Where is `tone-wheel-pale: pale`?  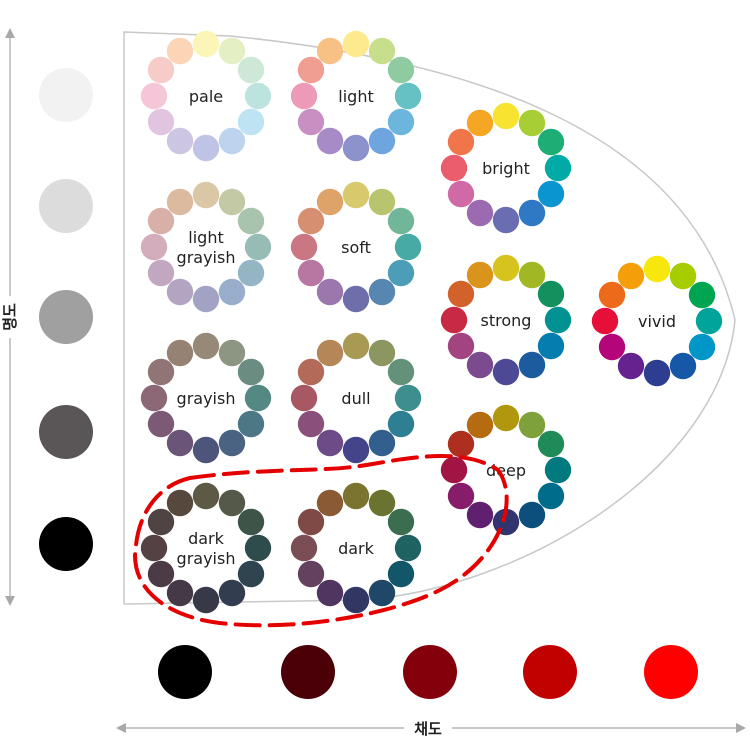
tone-wheel-pale: pale is located at coordinates (206, 96).